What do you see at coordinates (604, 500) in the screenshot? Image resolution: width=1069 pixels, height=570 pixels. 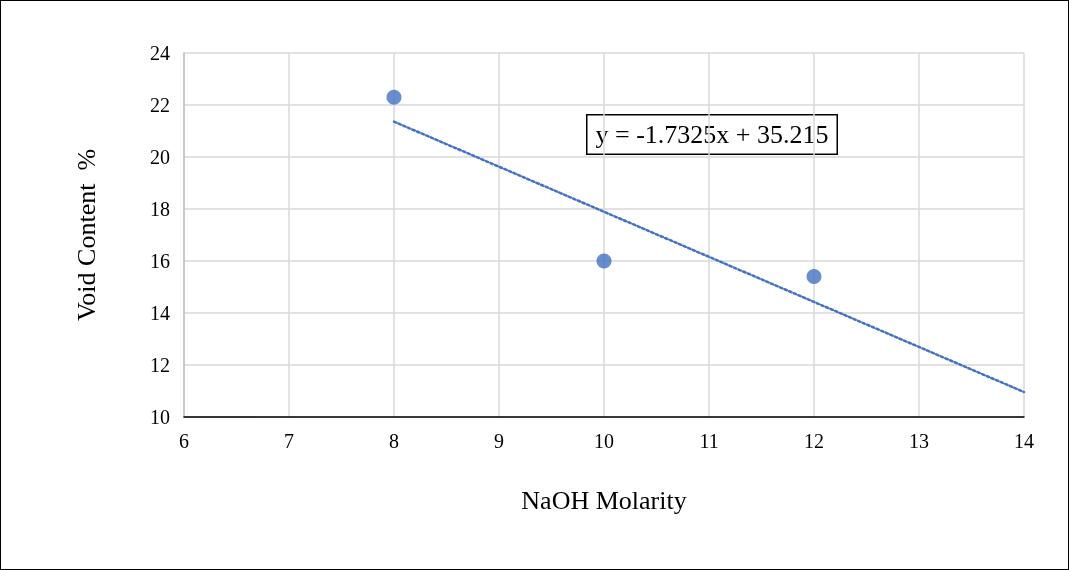 I see `x-axis-title: NaOH Molarity` at bounding box center [604, 500].